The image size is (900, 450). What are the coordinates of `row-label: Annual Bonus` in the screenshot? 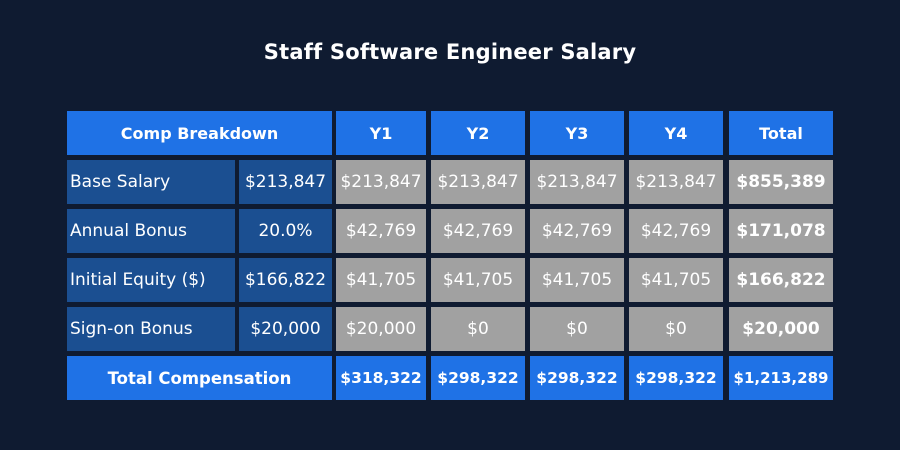 It's located at (151, 231).